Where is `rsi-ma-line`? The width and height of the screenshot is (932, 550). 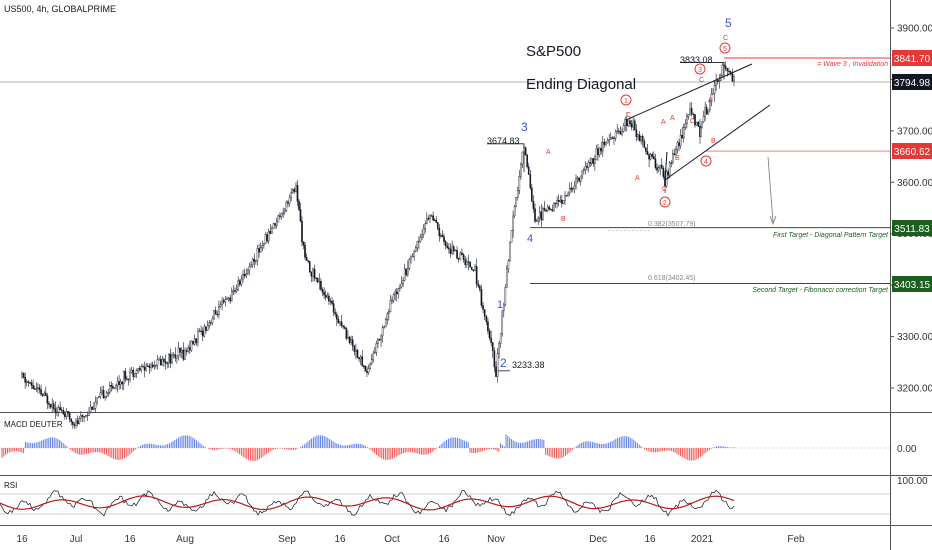 rsi-ma-line is located at coordinates (367, 503).